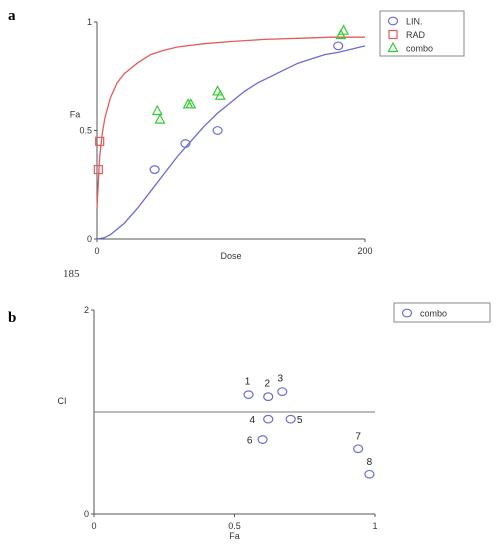  Describe the element at coordinates (370, 462) in the screenshot. I see `point-label: 8` at that location.